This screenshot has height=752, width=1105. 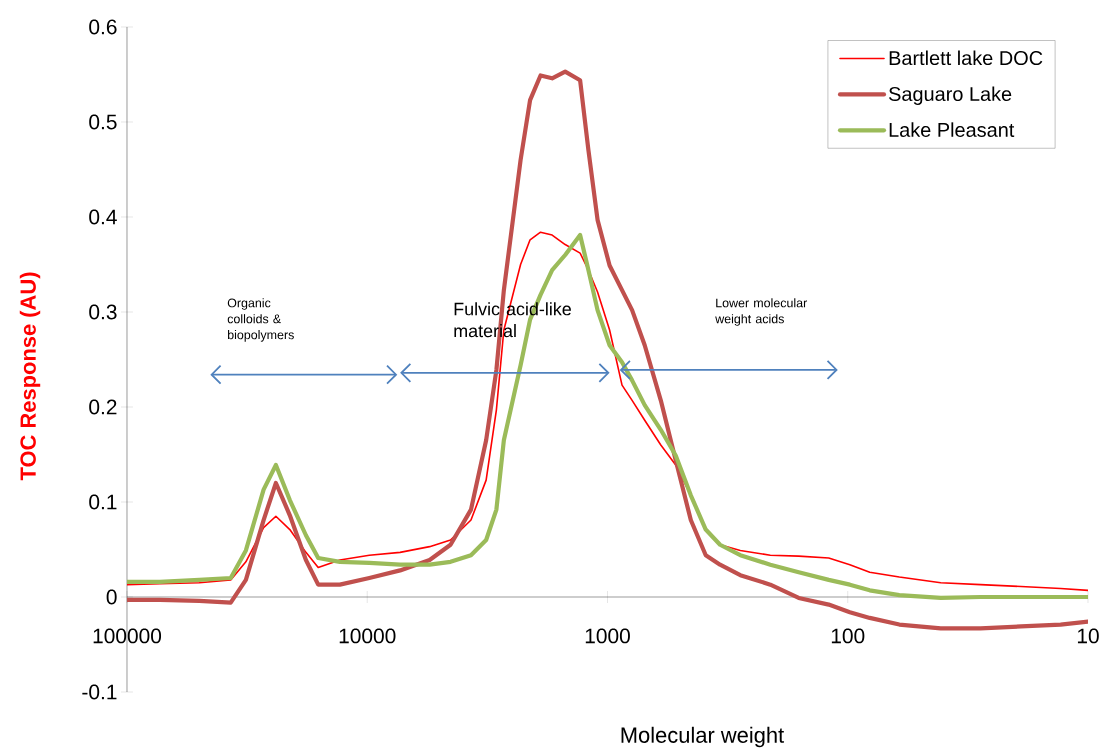 I want to click on y-tick-label: -0.1, so click(x=99, y=692).